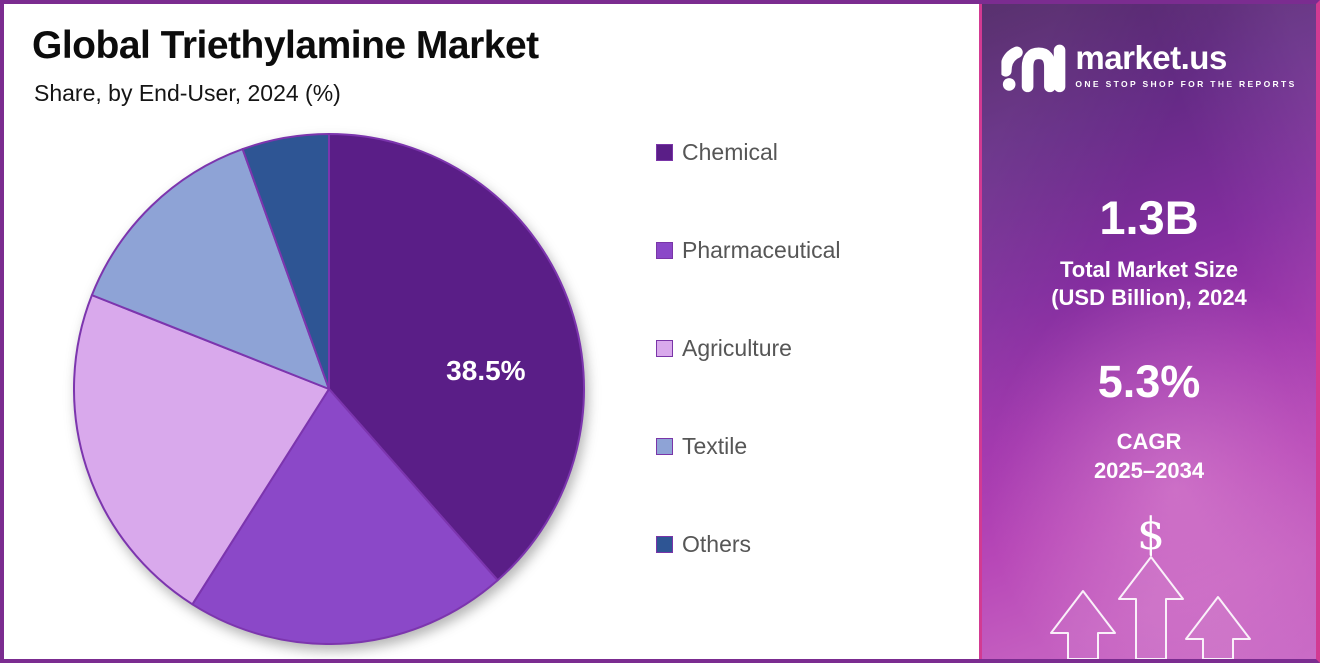  I want to click on pie-slice-pharmaceutical, so click(345, 516).